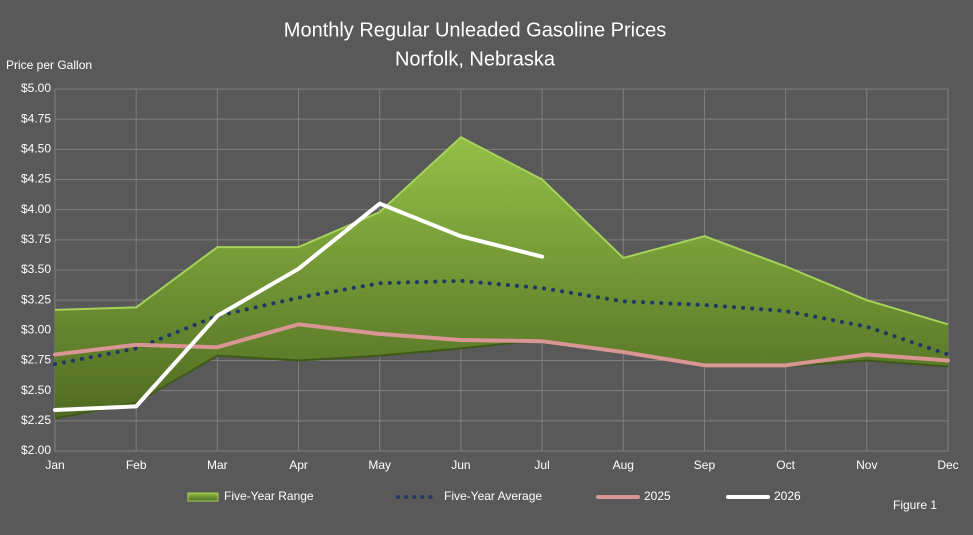  Describe the element at coordinates (787, 496) in the screenshot. I see `legend-label: 2026` at that location.